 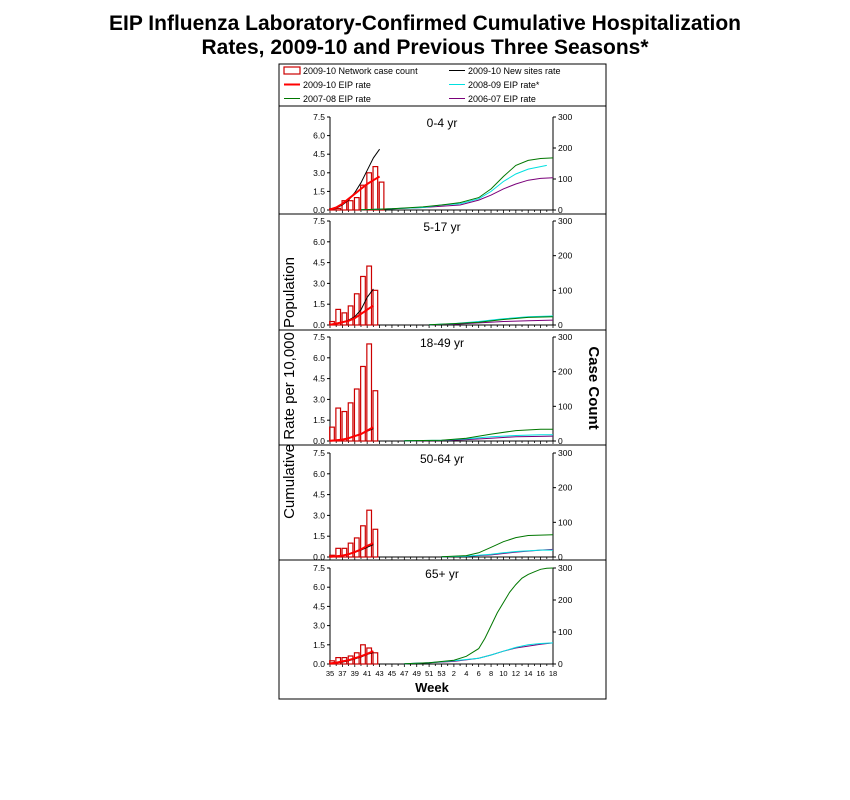 I want to click on legend-item: 2009-10 EIP rate, so click(x=327, y=85).